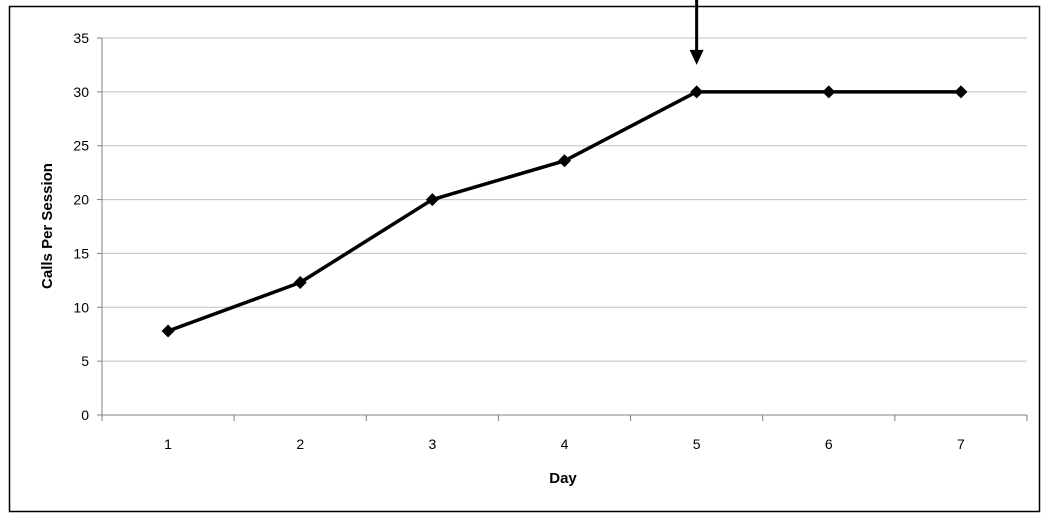 This screenshot has width=1050, height=520. I want to click on y-tick-label: 30, so click(81, 92).